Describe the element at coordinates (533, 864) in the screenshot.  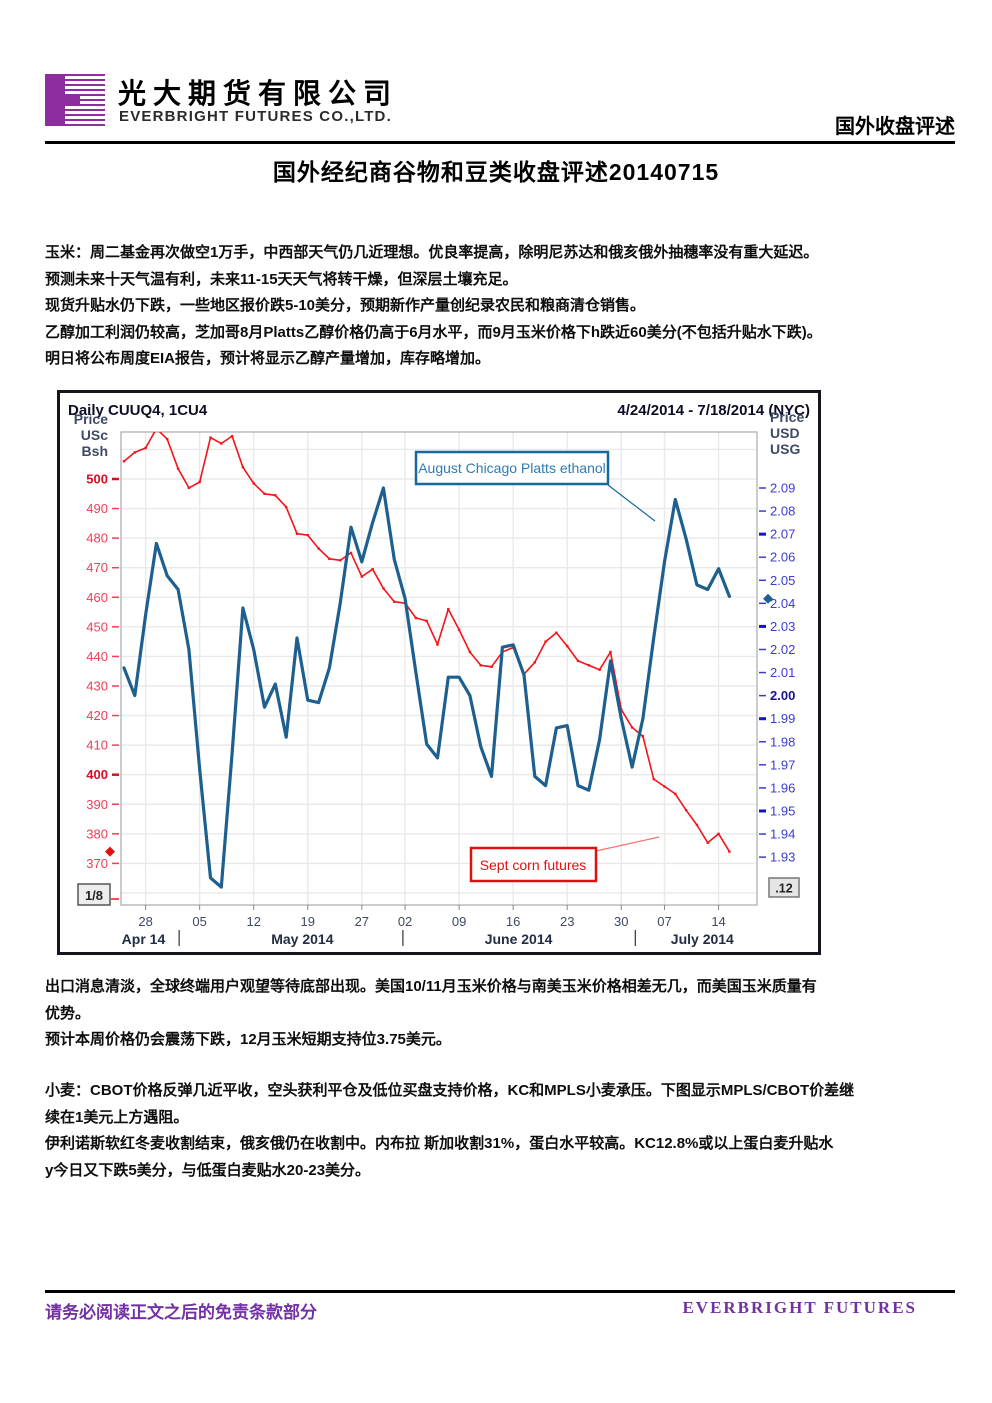
I see `corn-label-box` at that location.